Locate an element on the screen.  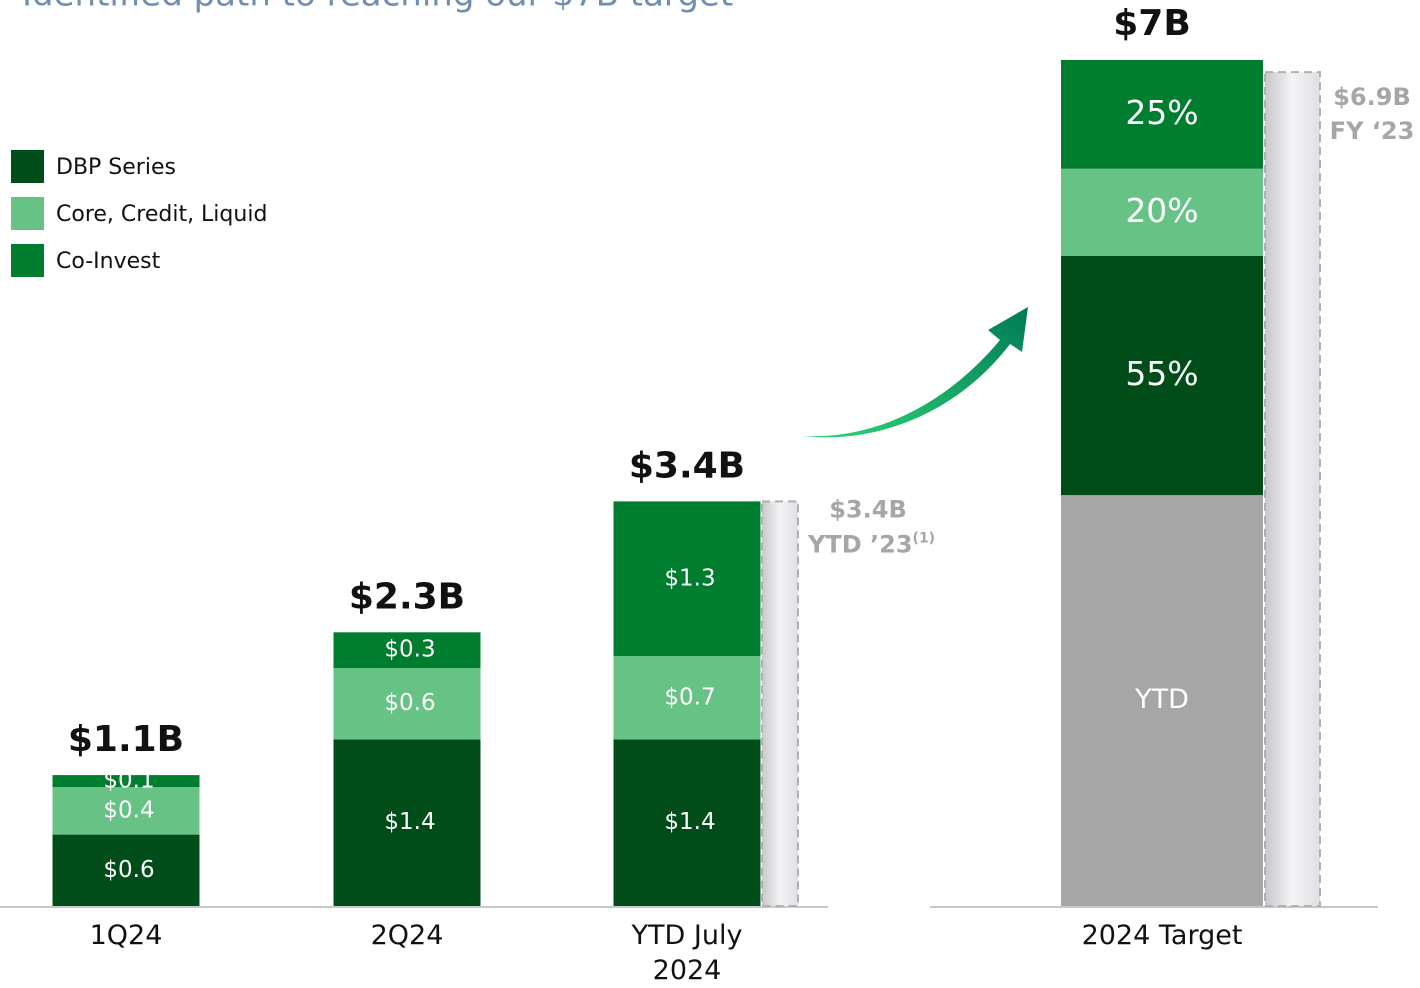
total-label: $2.3B is located at coordinates (407, 596).